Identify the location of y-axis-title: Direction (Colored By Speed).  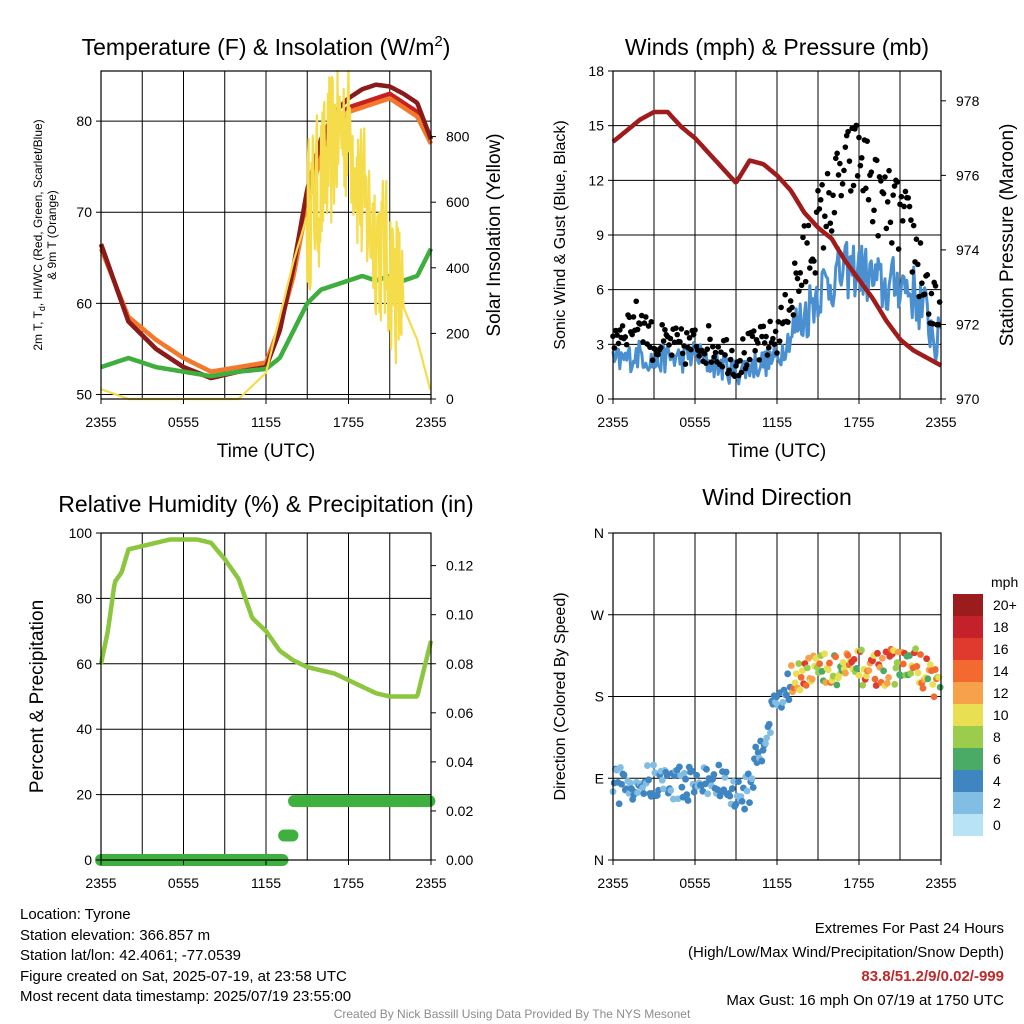
(560, 696).